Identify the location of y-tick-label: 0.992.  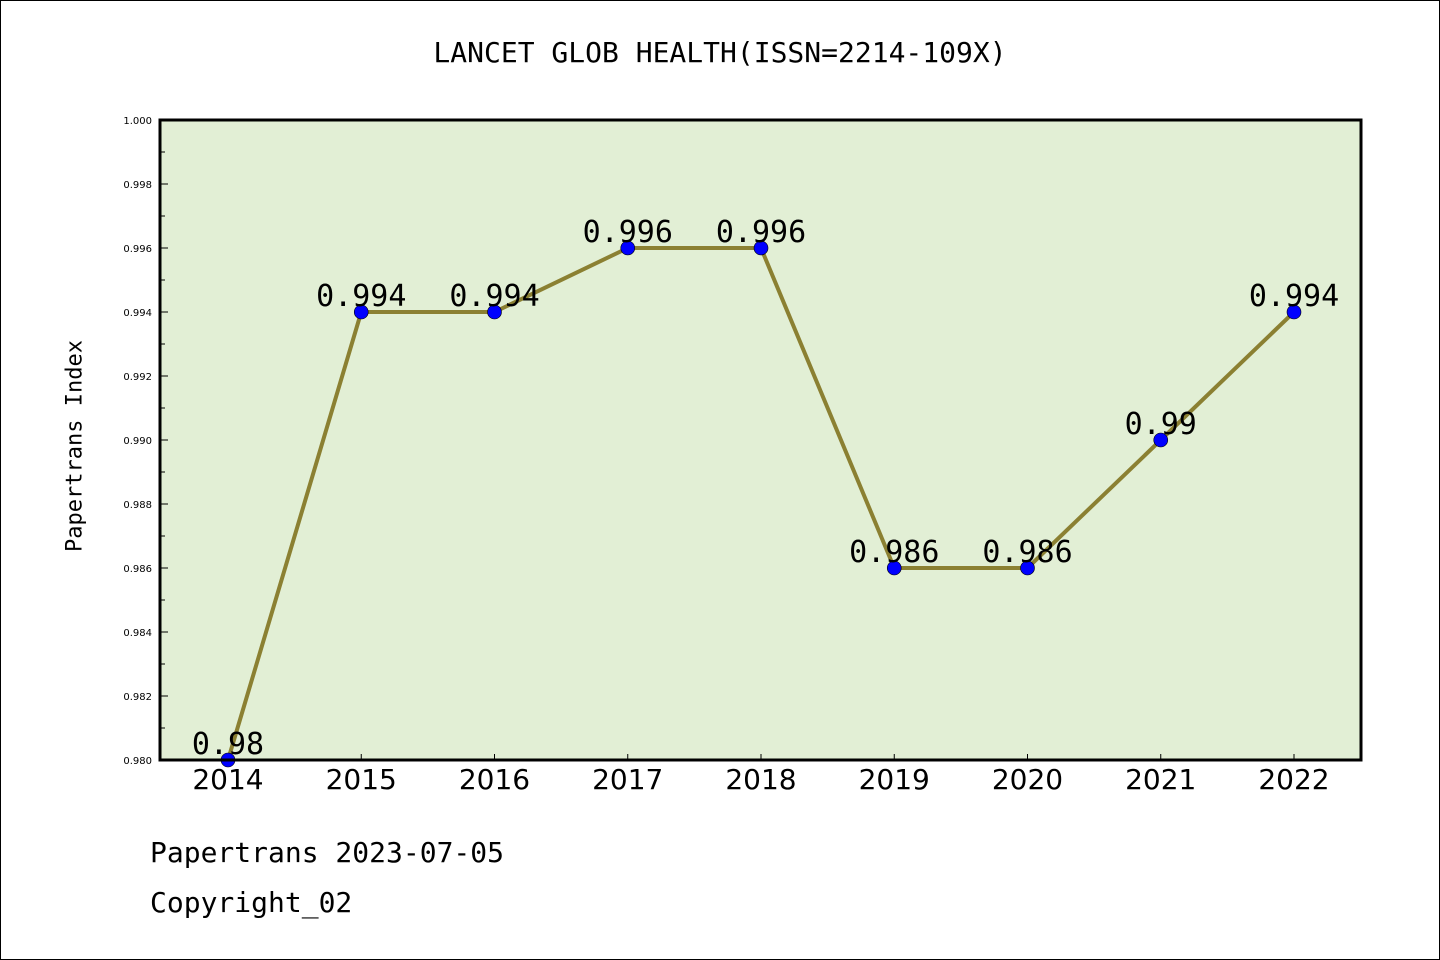
(137, 377).